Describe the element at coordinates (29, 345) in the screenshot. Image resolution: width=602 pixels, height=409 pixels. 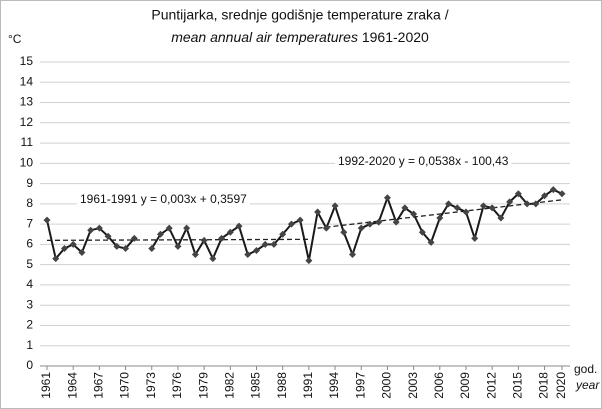
I see `y-tick-label: 1` at that location.